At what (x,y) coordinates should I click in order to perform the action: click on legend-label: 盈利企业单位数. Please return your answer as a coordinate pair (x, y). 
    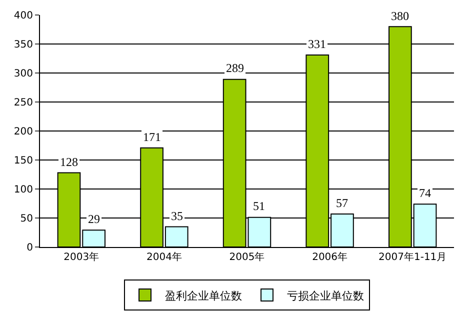
    Looking at the image, I should click on (203, 295).